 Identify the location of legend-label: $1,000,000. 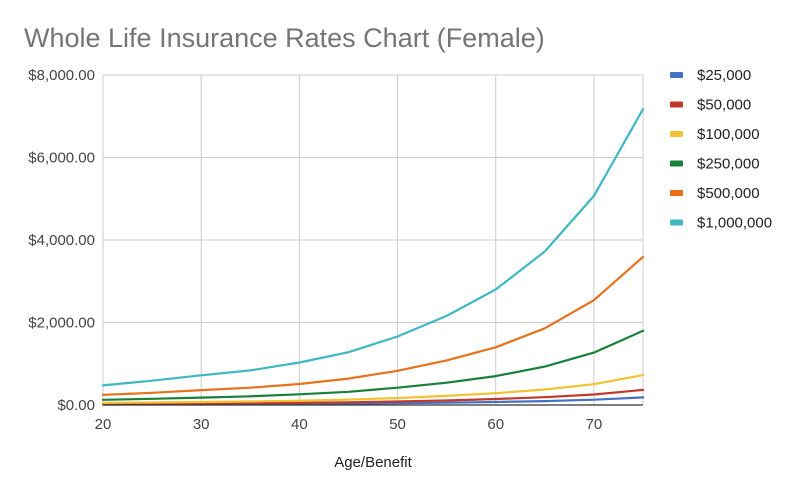
(734, 223).